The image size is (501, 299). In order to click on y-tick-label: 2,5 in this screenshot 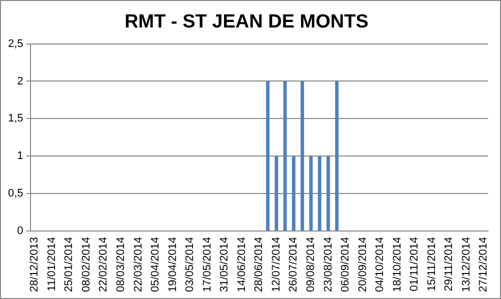, I will do `click(16, 44)`.